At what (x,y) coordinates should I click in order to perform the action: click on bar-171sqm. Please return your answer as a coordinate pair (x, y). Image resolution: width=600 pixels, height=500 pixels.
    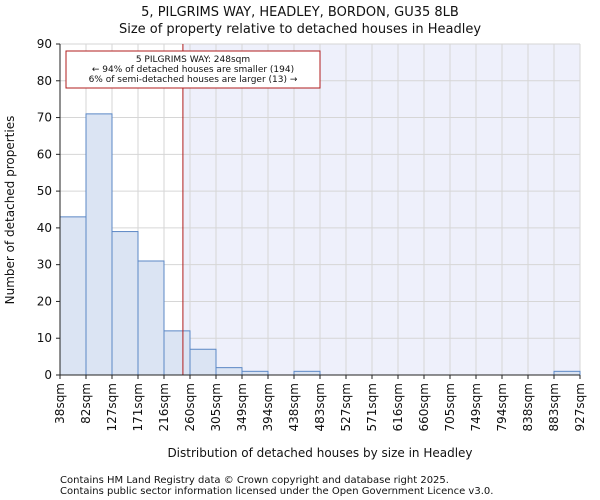
    Looking at the image, I should click on (151, 318).